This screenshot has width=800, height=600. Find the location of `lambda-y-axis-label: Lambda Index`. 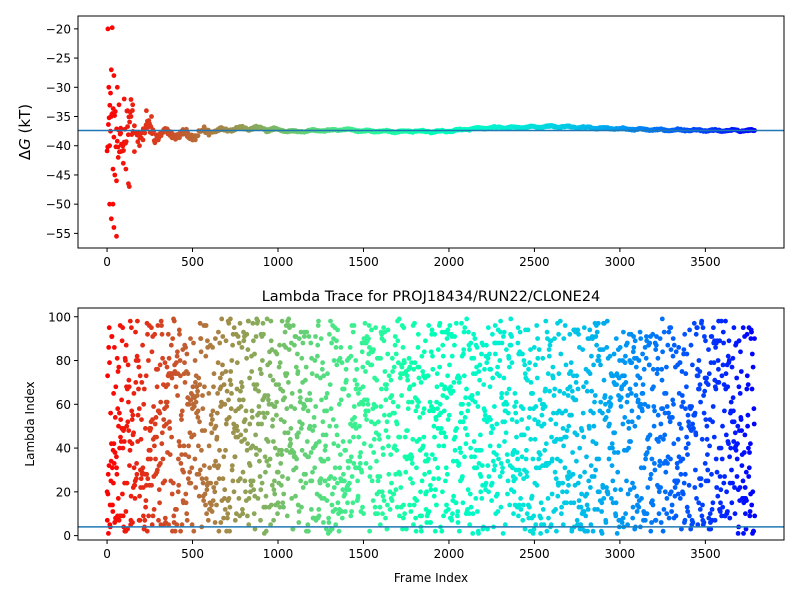

lambda-y-axis-label: Lambda Index is located at coordinates (30, 423).